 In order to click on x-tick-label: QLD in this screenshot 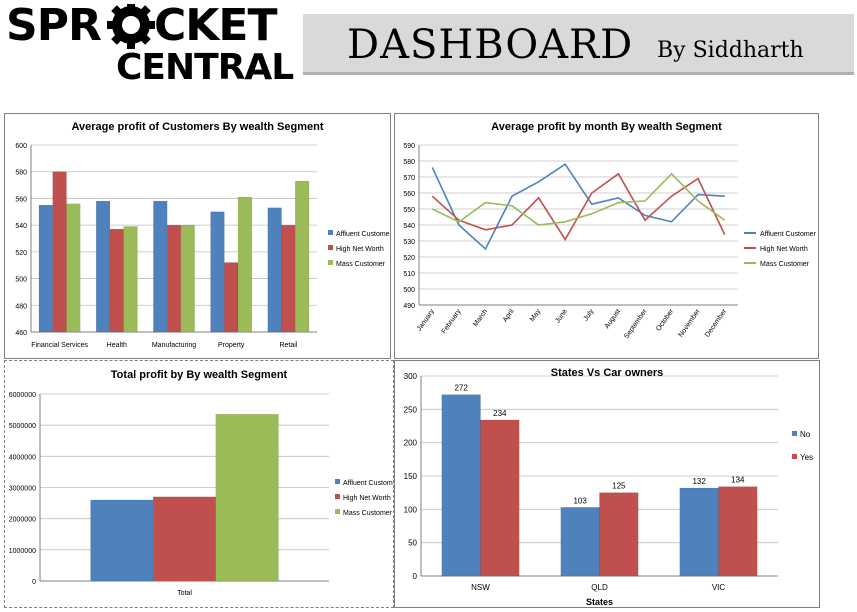, I will do `click(599, 587)`.